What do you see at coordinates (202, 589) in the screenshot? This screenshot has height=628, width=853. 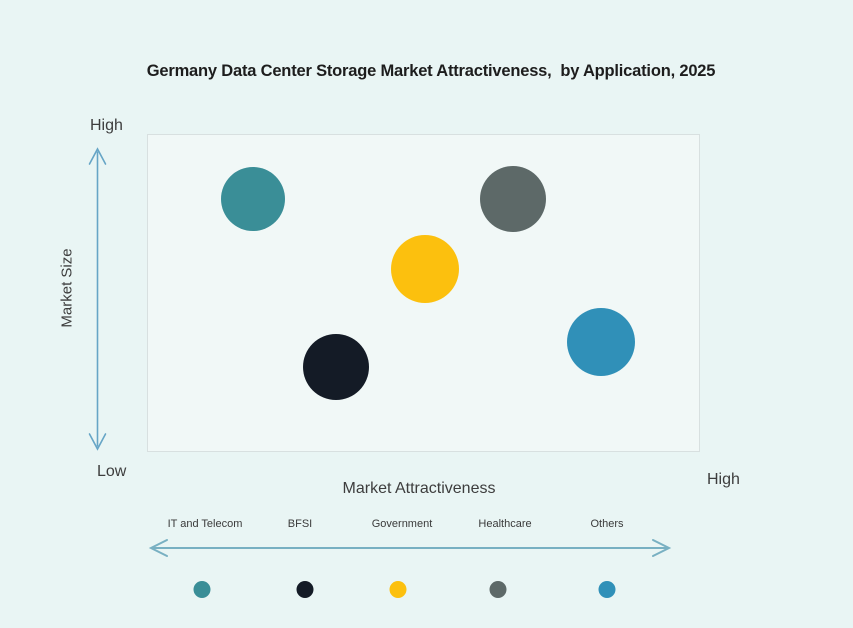 I see `legend-dot-it-and-telecom` at bounding box center [202, 589].